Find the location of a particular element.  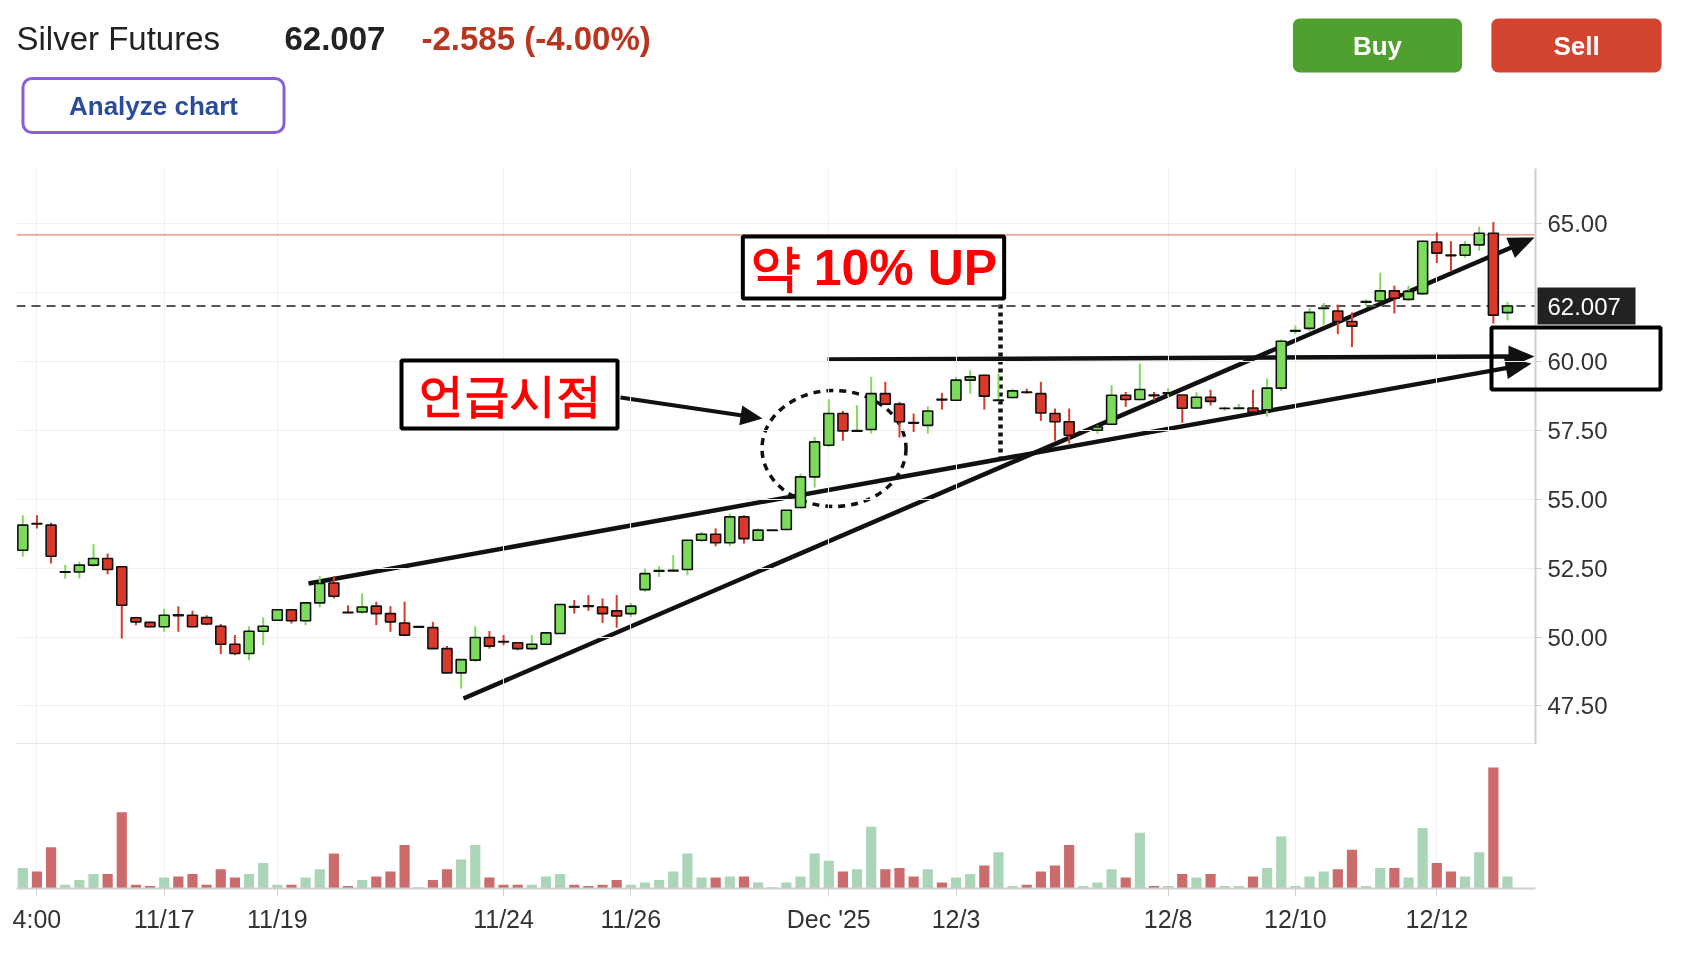

text: Analyze chart is located at coordinates (153, 105).